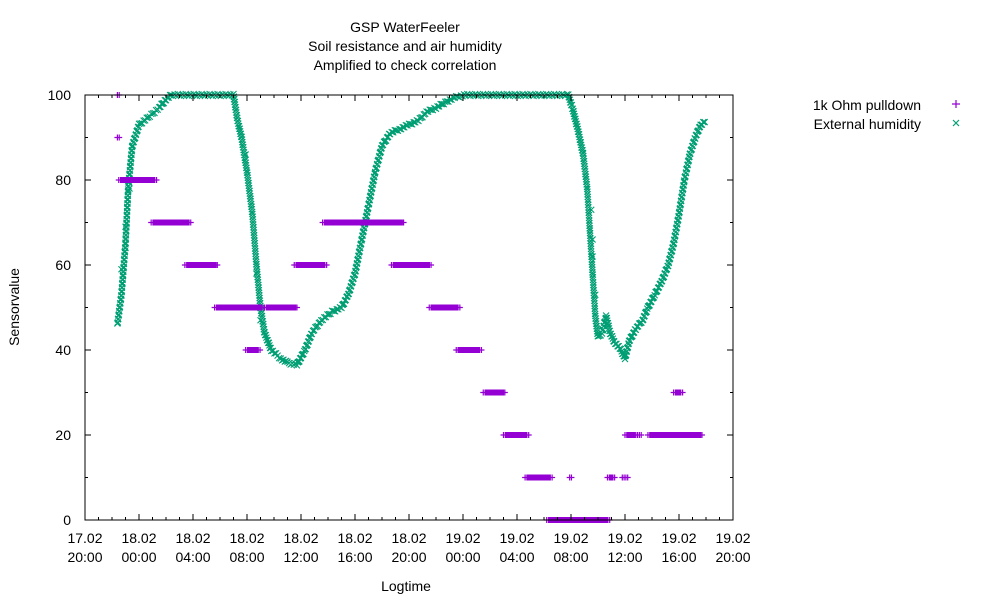  What do you see at coordinates (570, 557) in the screenshot?
I see `x-tick-label-time: 08:00` at bounding box center [570, 557].